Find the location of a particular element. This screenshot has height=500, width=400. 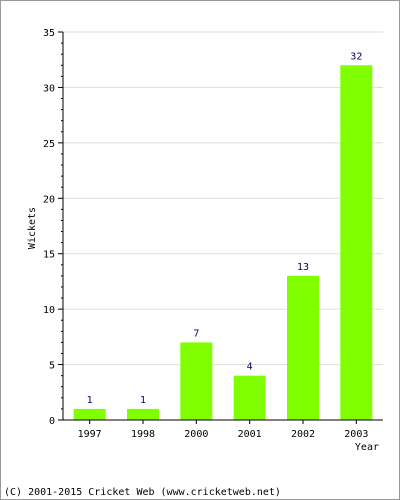

x-tick-label: 2003 is located at coordinates (356, 434).